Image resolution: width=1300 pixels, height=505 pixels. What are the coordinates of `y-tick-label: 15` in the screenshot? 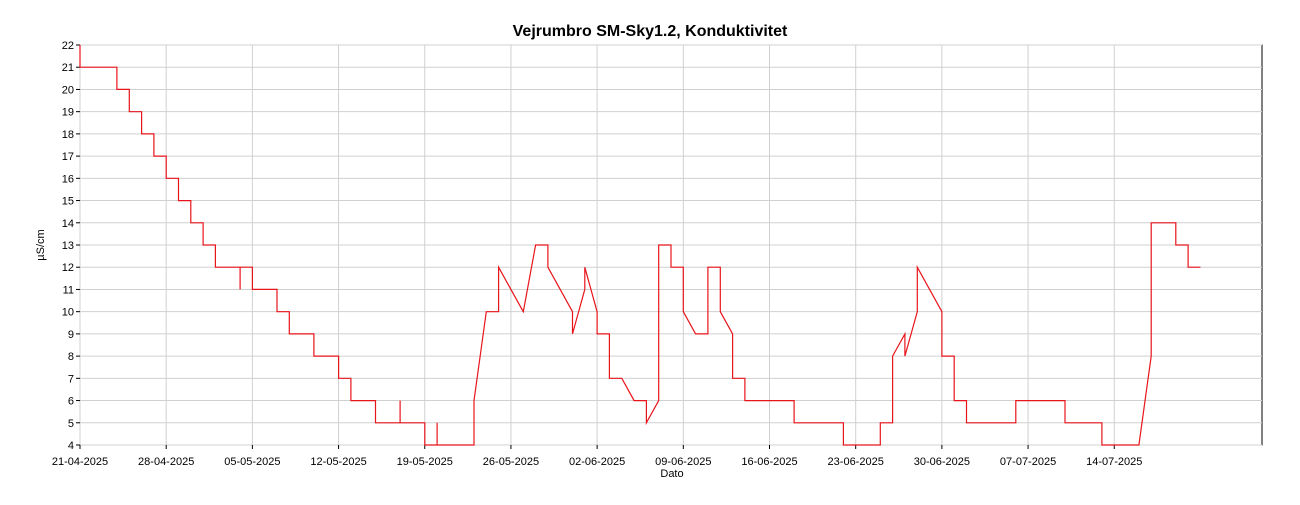 It's located at (68, 202).